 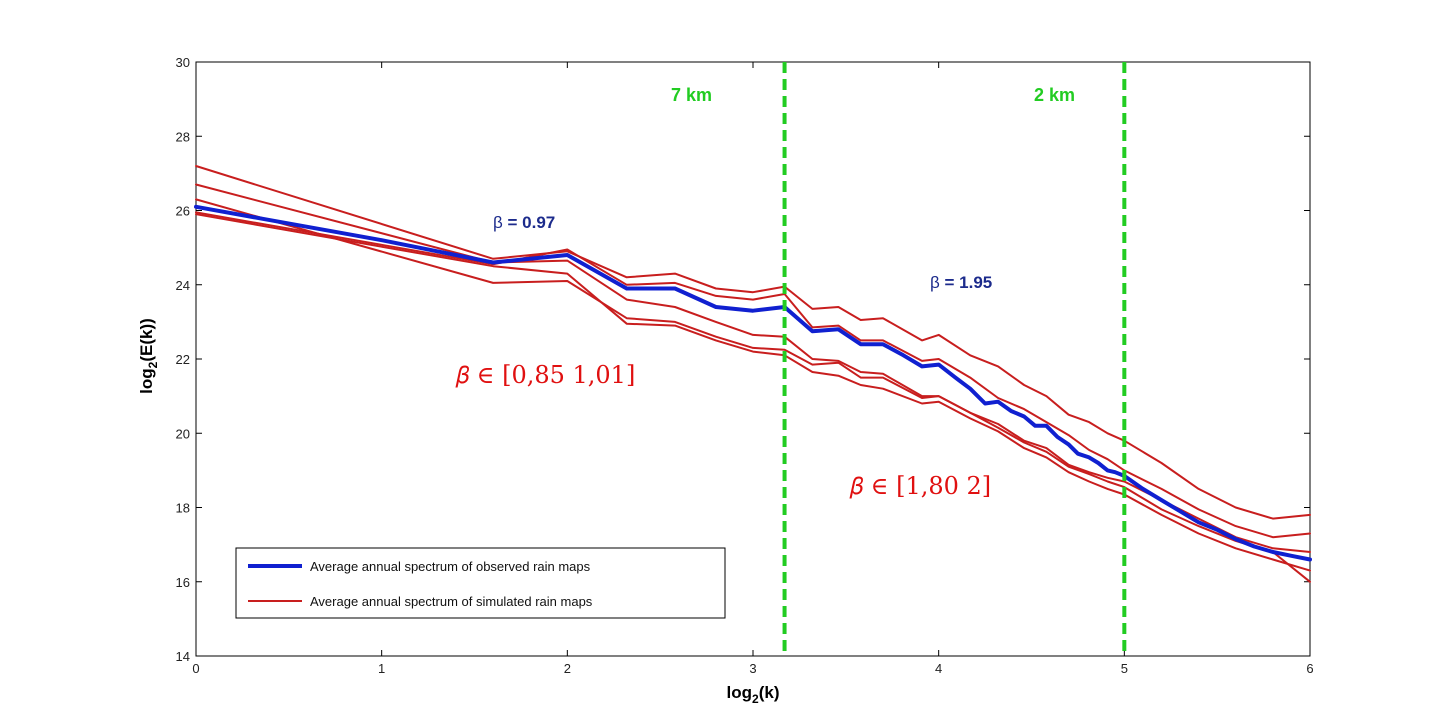 I want to click on beta-high-observed-symbol: β, so click(x=935, y=282).